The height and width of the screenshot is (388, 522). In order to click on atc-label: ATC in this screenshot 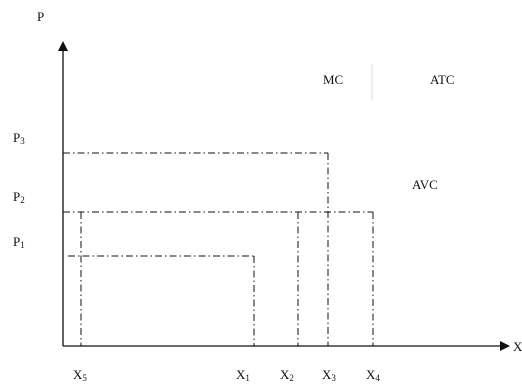, I will do `click(442, 79)`.